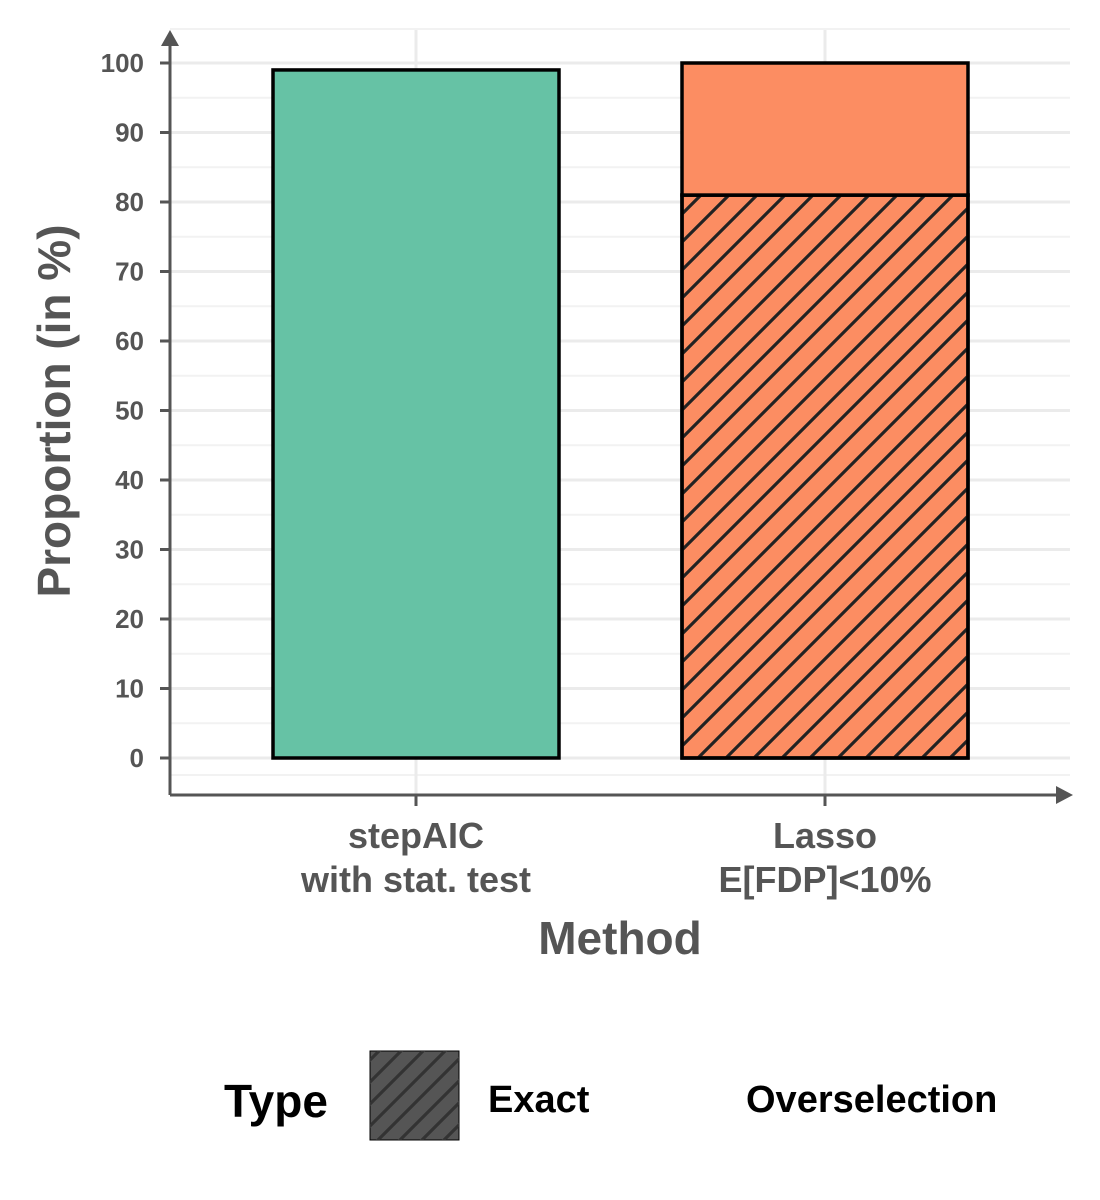 The height and width of the screenshot is (1200, 1100). I want to click on x-tick-label: stepAIC with stat. test, so click(415, 857).